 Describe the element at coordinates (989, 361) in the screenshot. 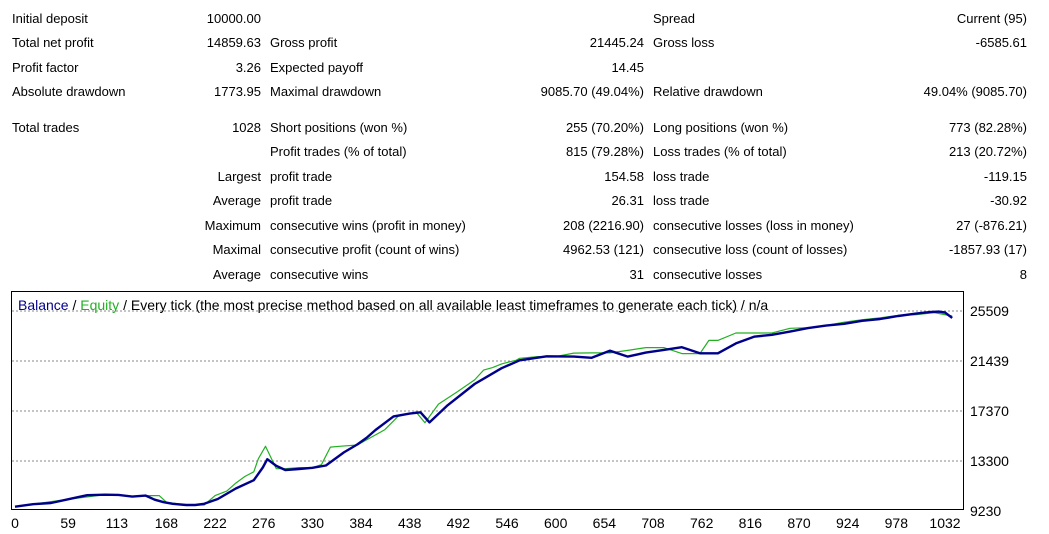

I see `y-tick-label: 21439` at that location.